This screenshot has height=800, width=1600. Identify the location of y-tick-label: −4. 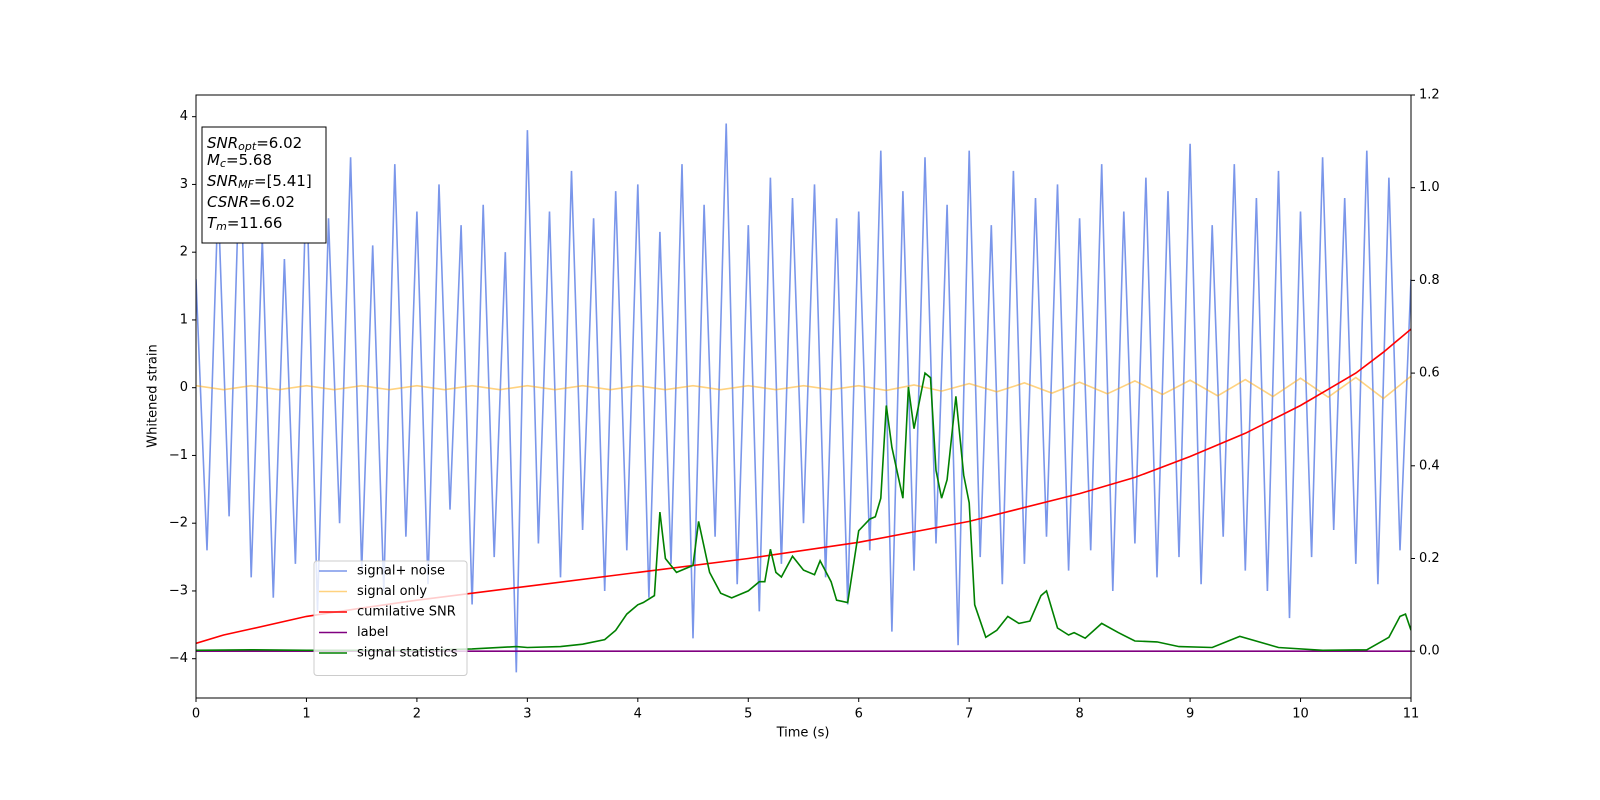
(178, 658).